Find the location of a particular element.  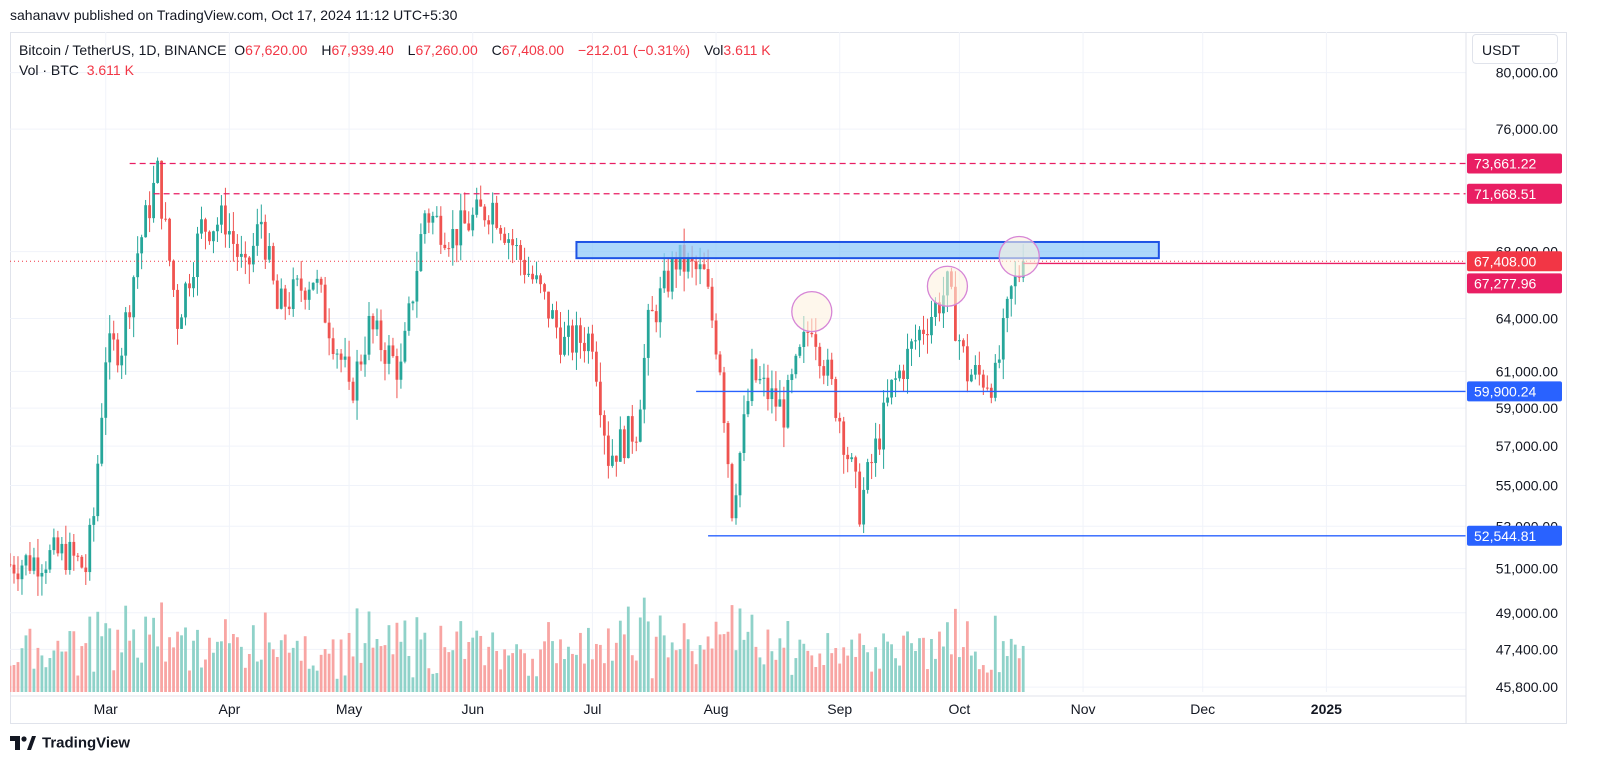

time-tick-label: Dec is located at coordinates (1202, 709).